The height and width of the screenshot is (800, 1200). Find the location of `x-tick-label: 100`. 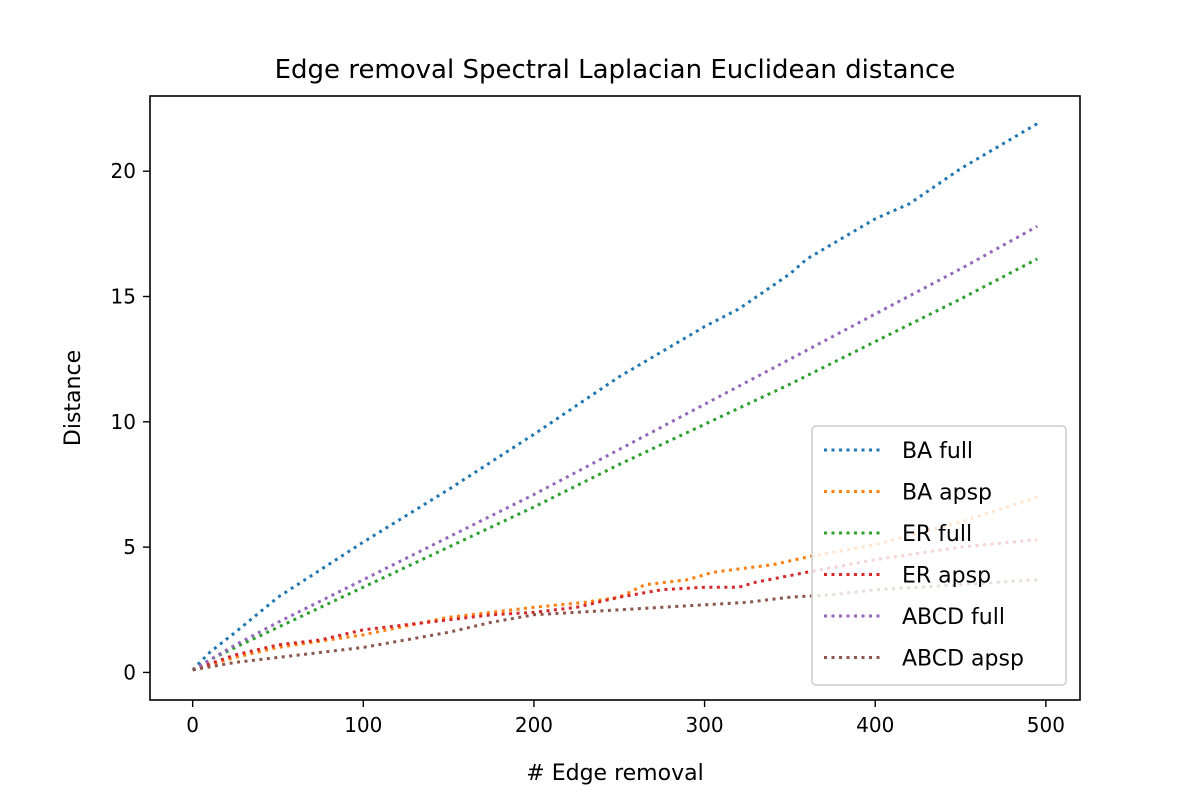

x-tick-label: 100 is located at coordinates (363, 725).